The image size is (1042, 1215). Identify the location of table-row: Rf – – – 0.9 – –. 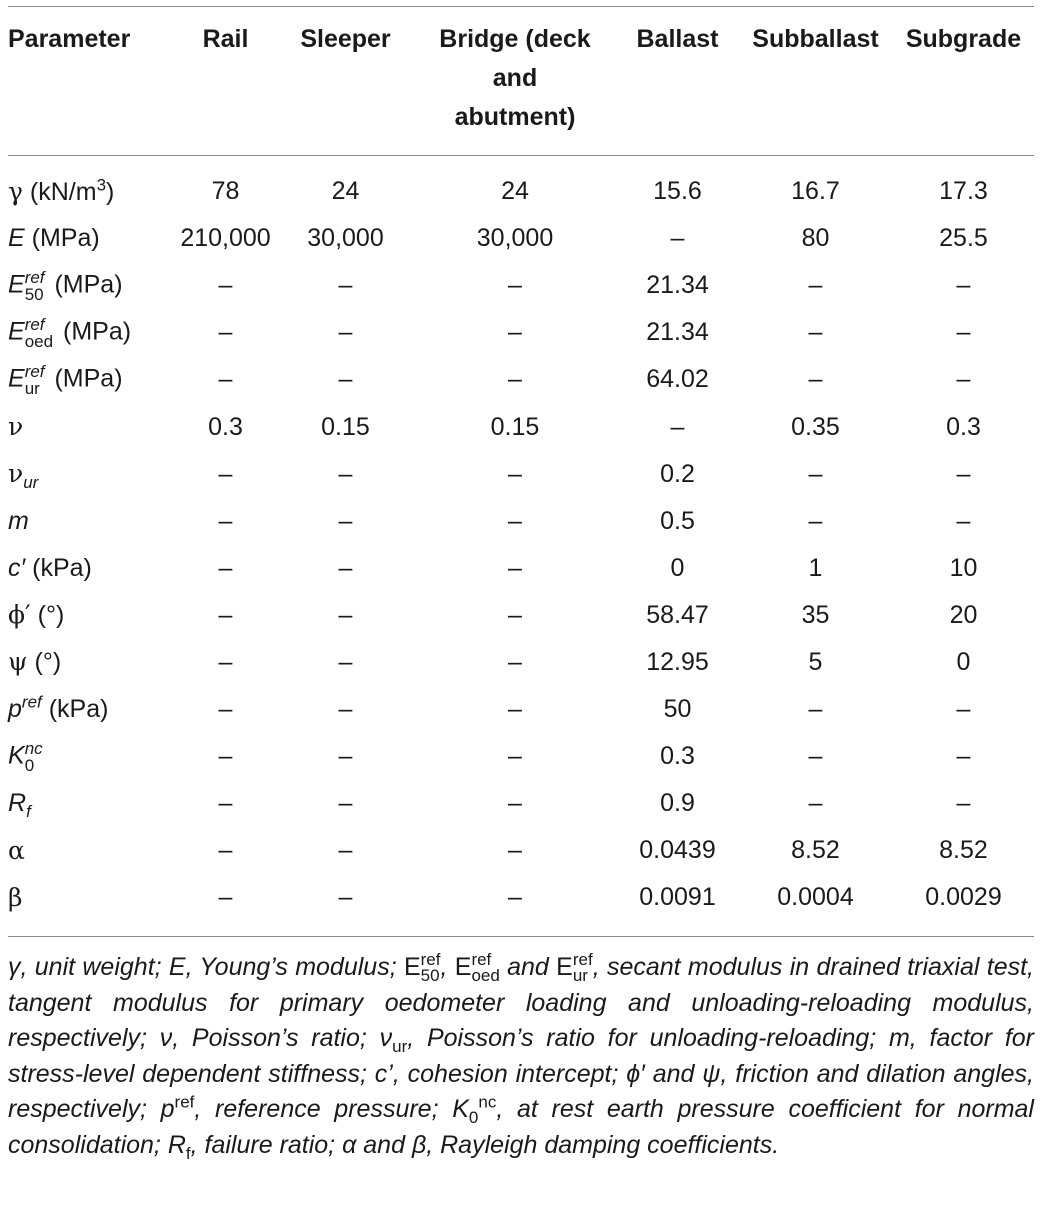
(521, 803).